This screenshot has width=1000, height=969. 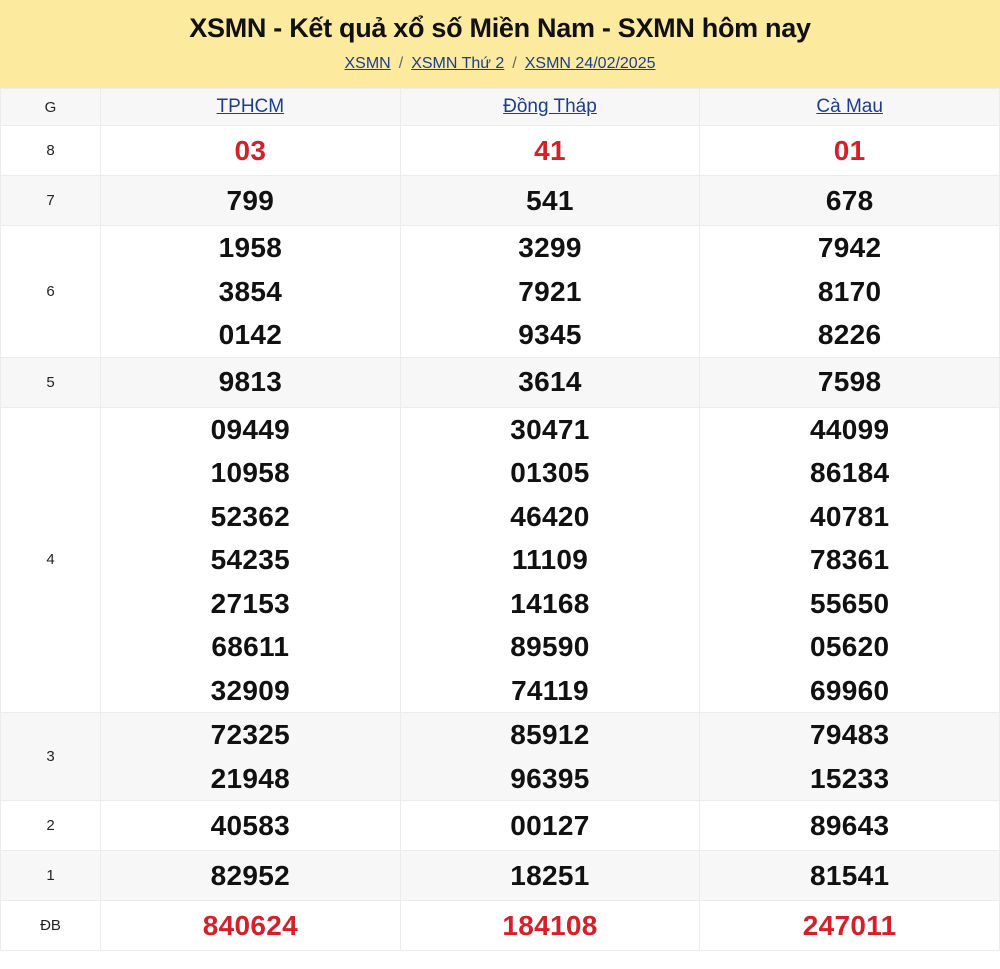 I want to click on prize-label: 7, so click(x=50, y=200).